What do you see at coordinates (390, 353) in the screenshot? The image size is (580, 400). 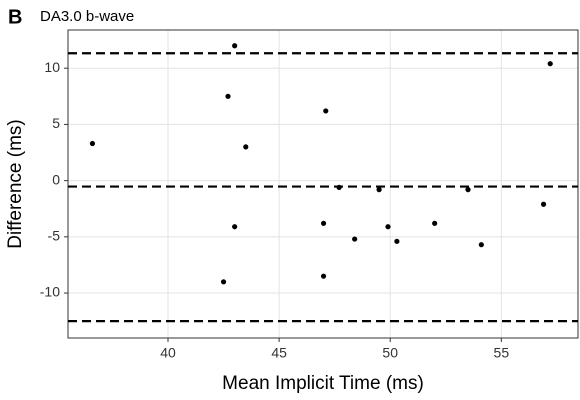 I see `x-tick-label: 50` at bounding box center [390, 353].